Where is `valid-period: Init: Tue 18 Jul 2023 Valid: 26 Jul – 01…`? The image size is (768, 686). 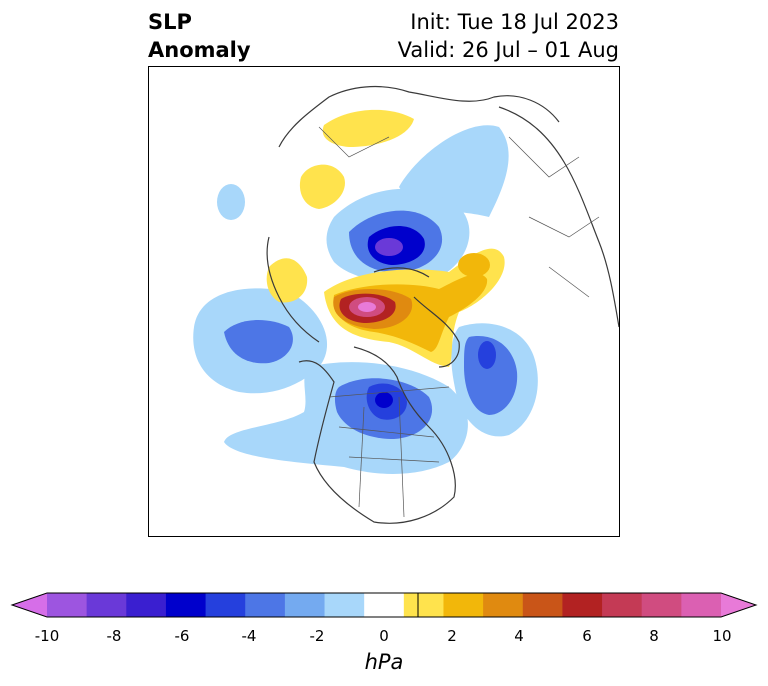 valid-period: Init: Tue 18 Jul 2023 Valid: 26 Jul – 01… is located at coordinates (508, 36).